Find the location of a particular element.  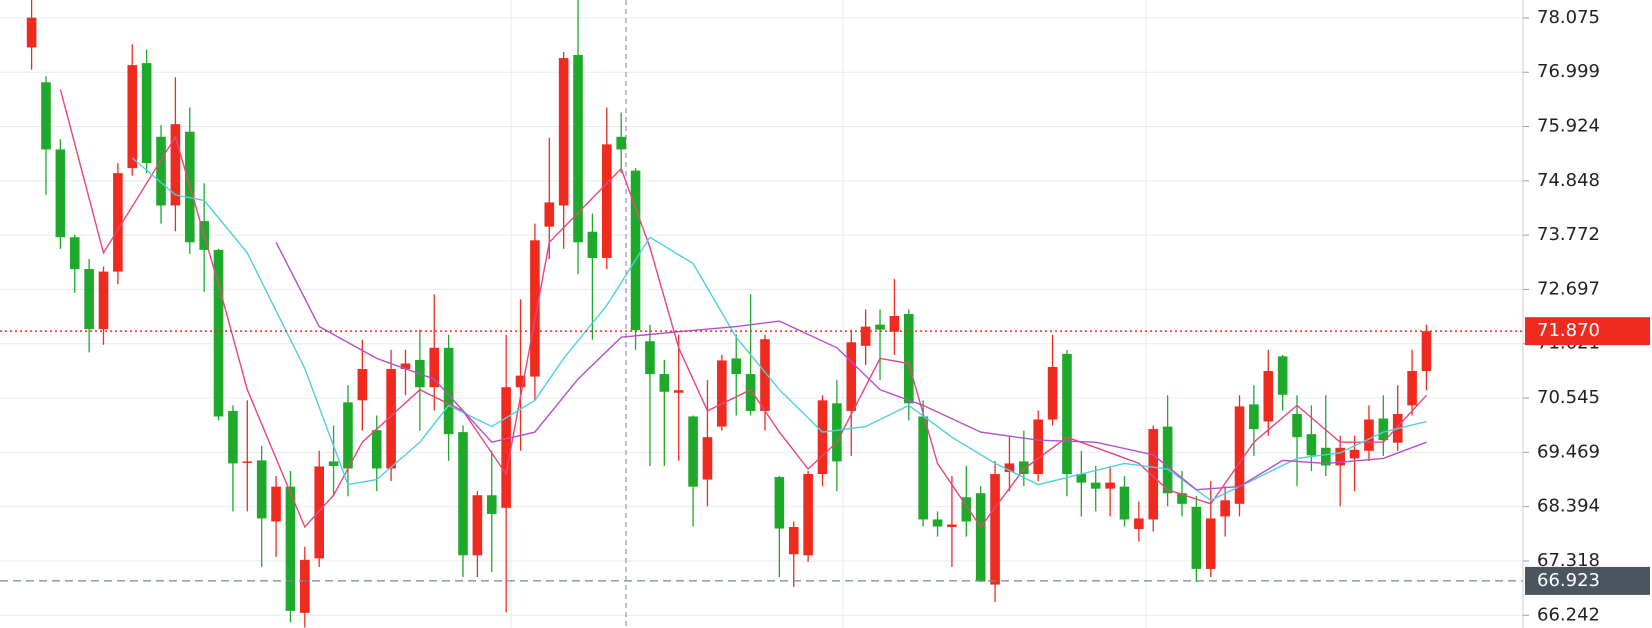

y-tick-label: 72.697 is located at coordinates (1568, 288).